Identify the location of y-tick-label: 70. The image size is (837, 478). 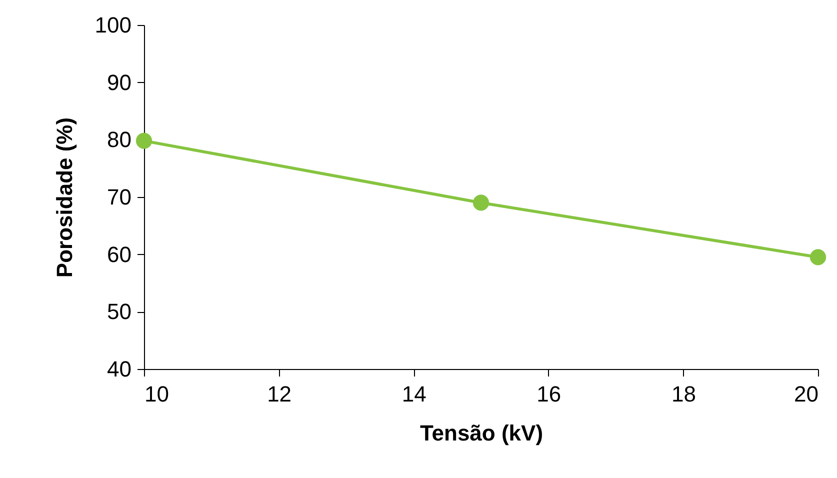
(119, 197).